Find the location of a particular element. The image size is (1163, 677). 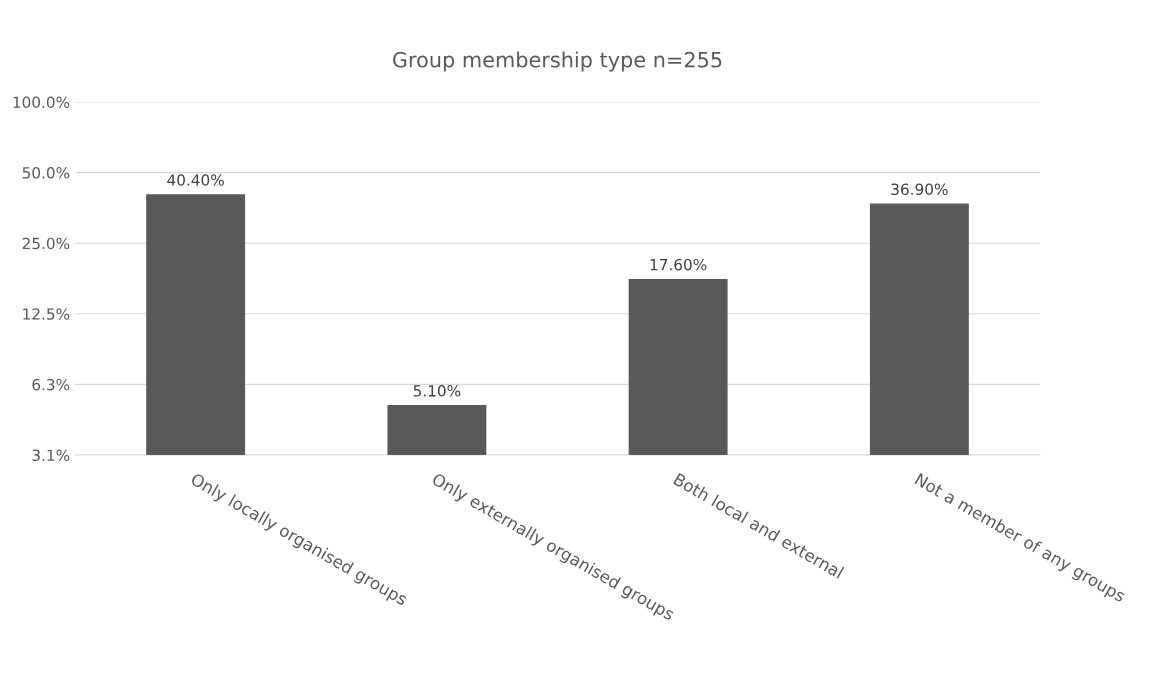

data-label: 40.40% is located at coordinates (195, 180).